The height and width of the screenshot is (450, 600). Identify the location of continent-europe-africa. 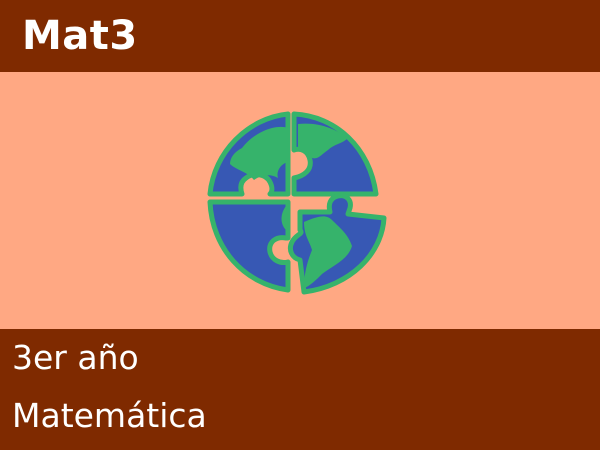
(323, 141).